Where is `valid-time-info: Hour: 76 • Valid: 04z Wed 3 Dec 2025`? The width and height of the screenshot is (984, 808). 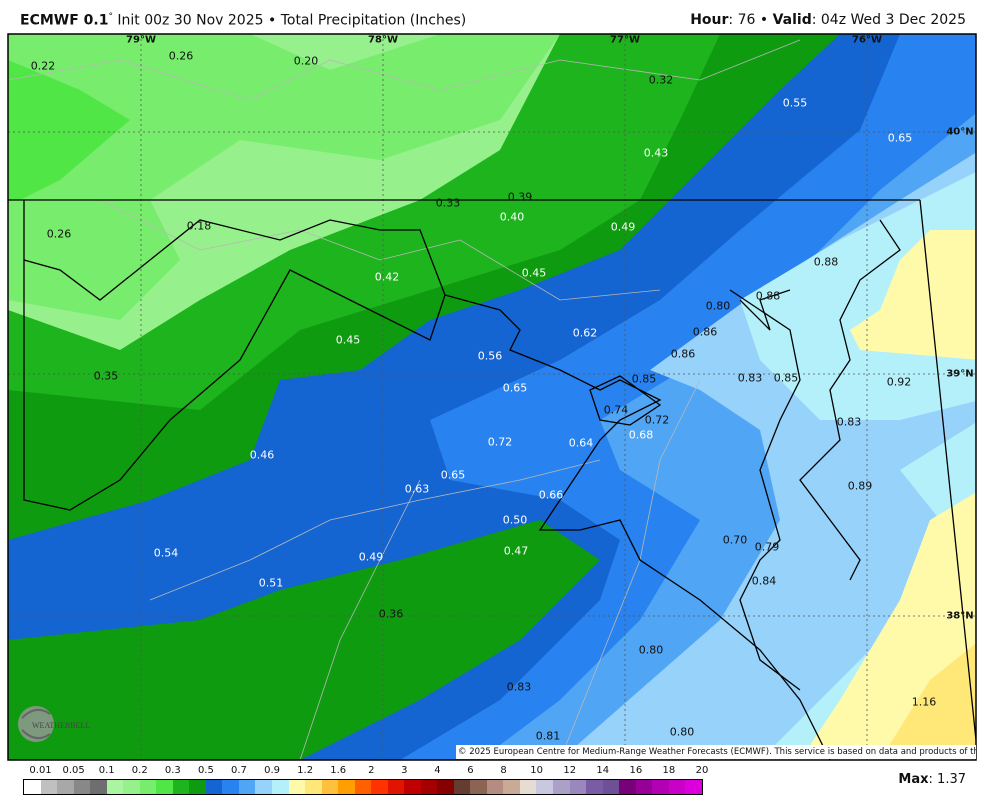 valid-time-info: Hour: 76 • Valid: 04z Wed 3 Dec 2025 is located at coordinates (828, 20).